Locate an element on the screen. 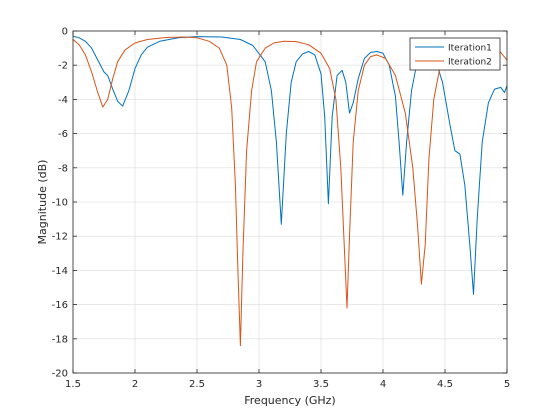 This screenshot has height=420, width=560. legend: Iteration1 Iteration2 is located at coordinates (455, 54).